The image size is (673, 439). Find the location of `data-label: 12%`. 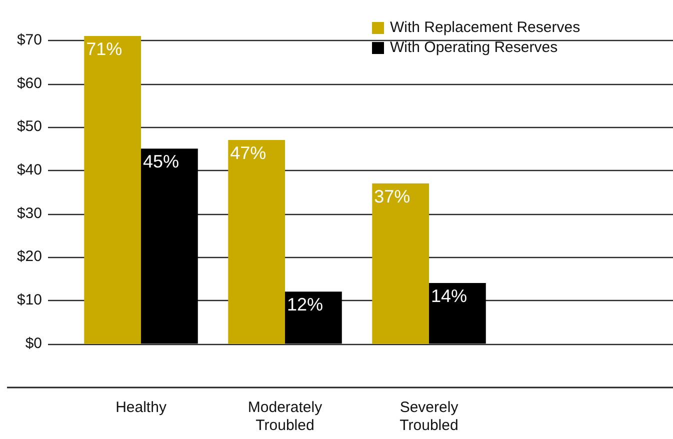

data-label: 12% is located at coordinates (305, 304).